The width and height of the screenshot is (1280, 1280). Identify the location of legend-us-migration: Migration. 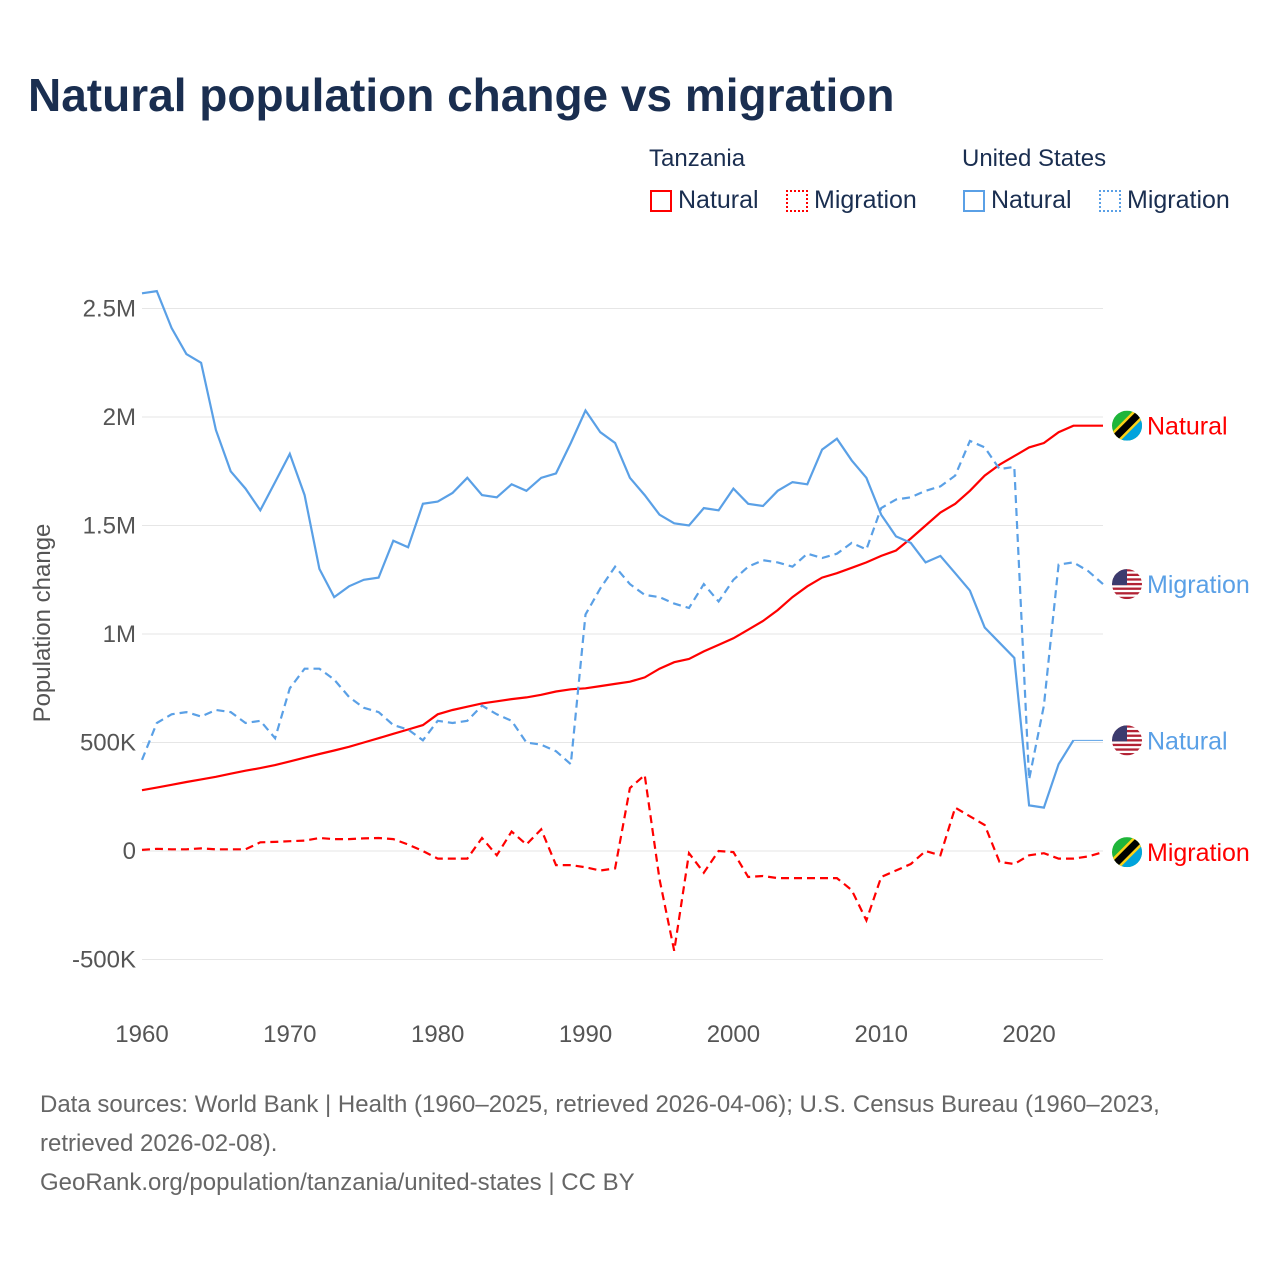
(1164, 200).